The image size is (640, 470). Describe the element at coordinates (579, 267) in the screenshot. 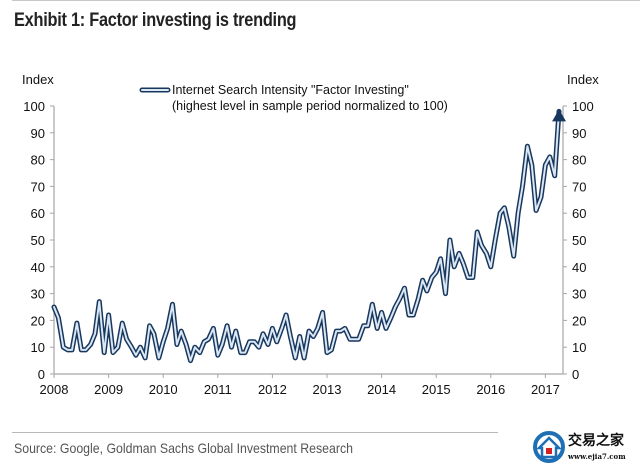

I see `right-y-tick-label: 40` at that location.